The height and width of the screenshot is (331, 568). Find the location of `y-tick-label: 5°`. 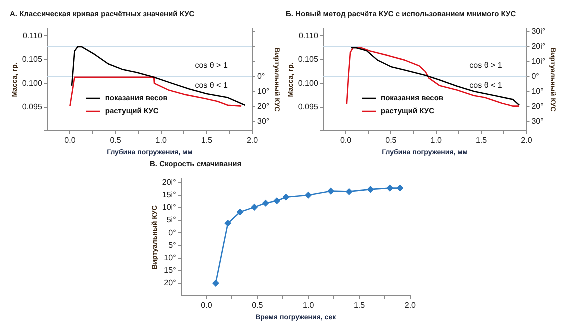

y-tick-label: 5° is located at coordinates (172, 245).